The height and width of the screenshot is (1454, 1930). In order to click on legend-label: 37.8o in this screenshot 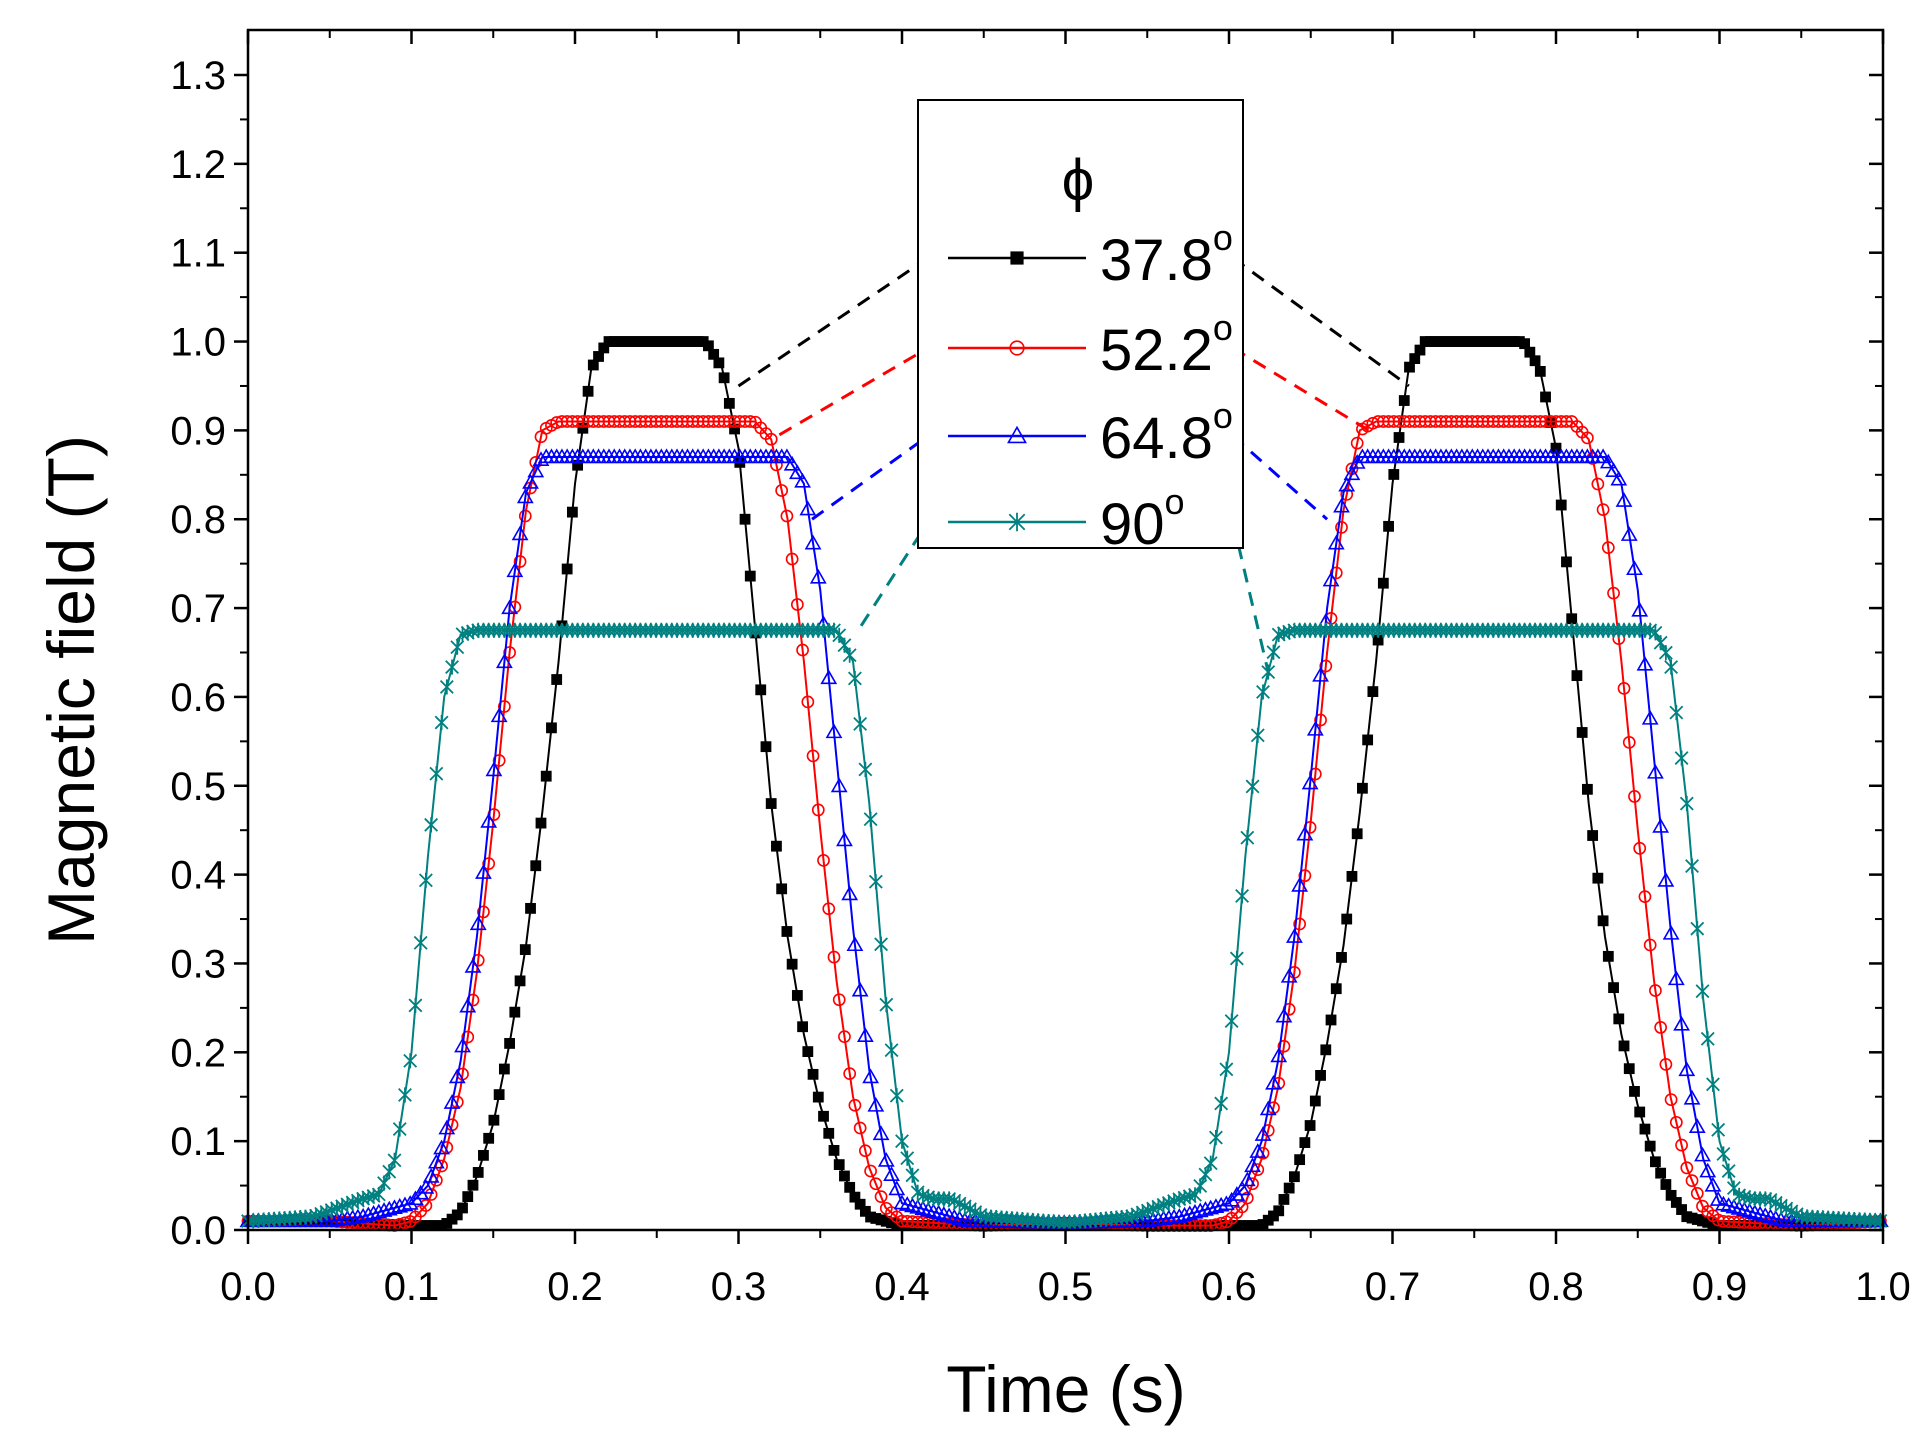, I will do `click(1166, 255)`.